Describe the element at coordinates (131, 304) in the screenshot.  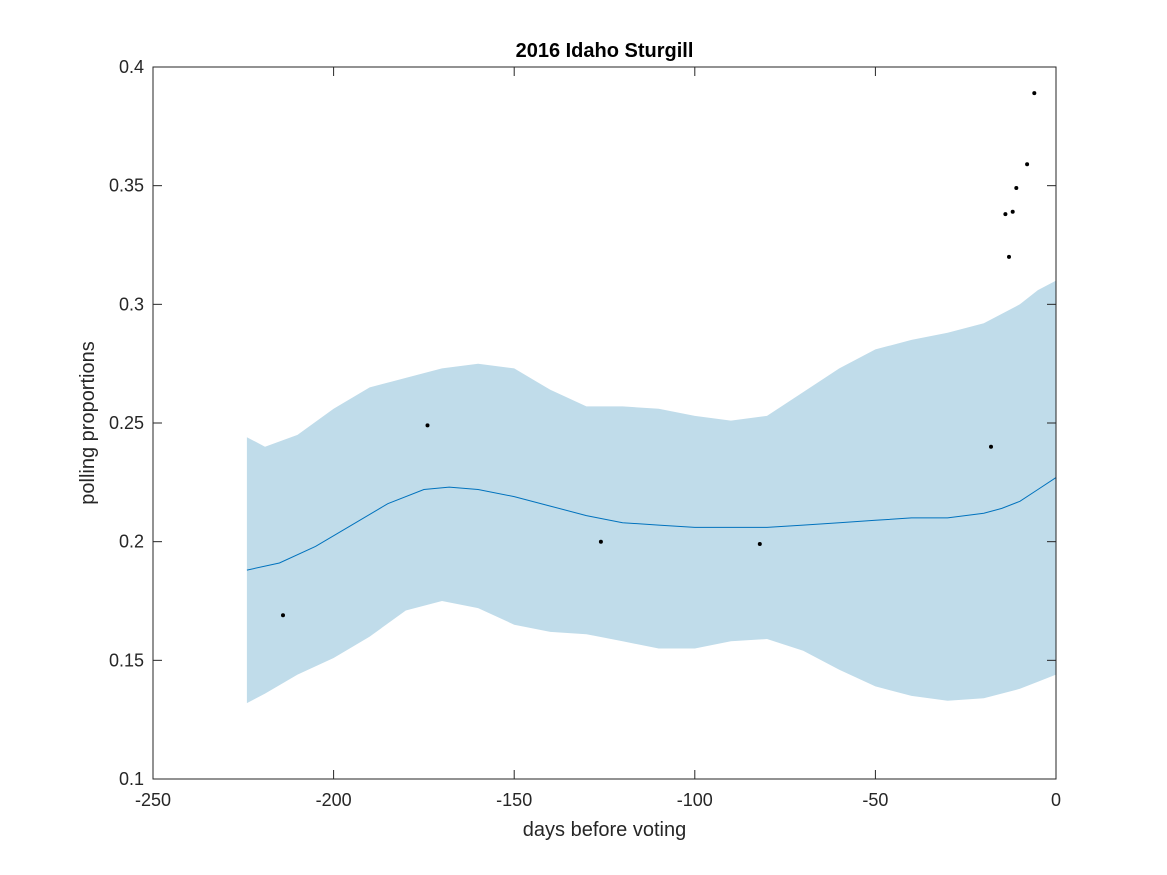
I see `y-tick-label: 0.3` at that location.